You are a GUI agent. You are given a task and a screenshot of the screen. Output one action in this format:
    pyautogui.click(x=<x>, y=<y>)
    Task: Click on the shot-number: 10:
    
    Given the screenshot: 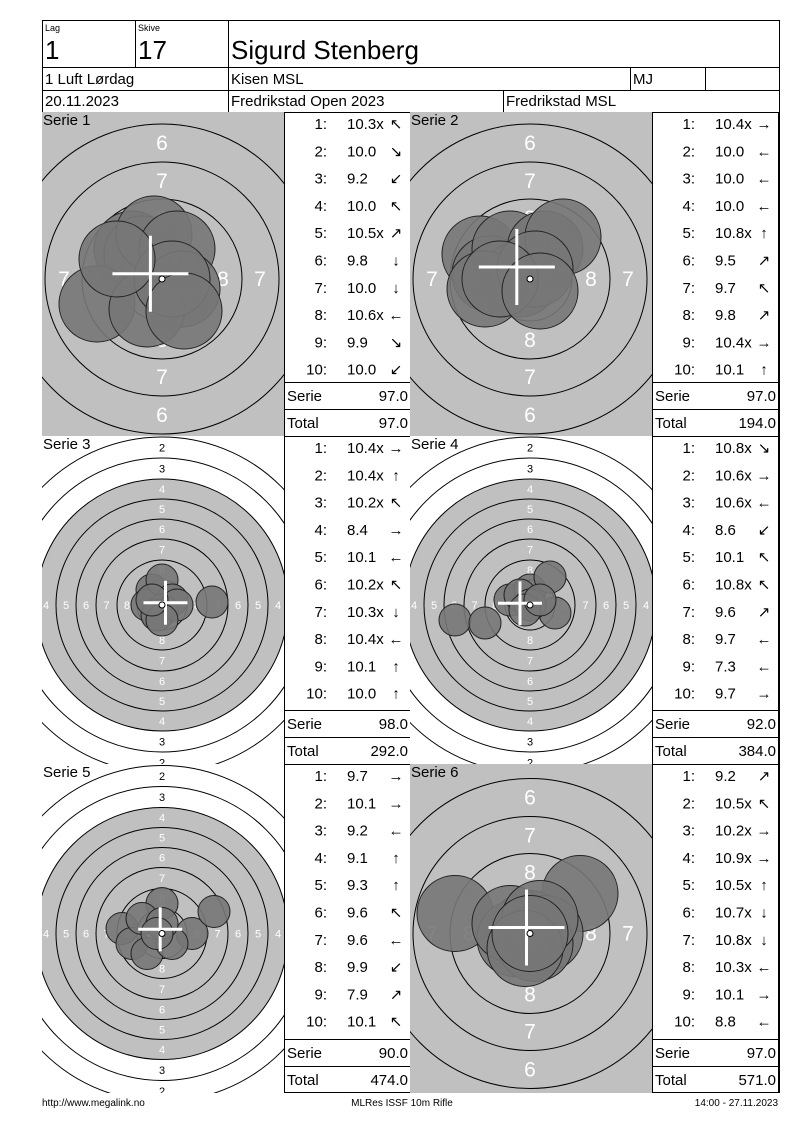 What is the action you would take?
    pyautogui.click(x=316, y=370)
    